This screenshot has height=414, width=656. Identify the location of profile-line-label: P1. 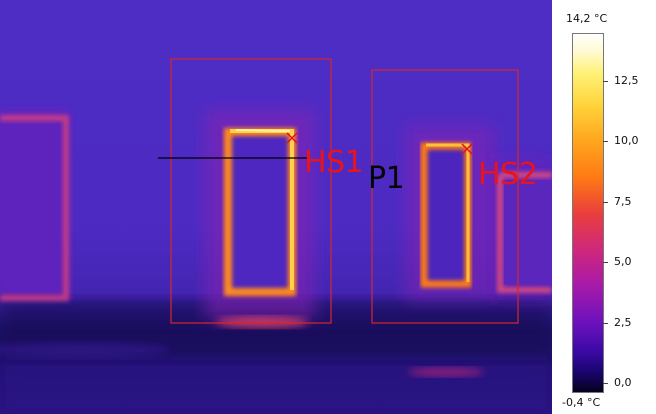
(386, 178).